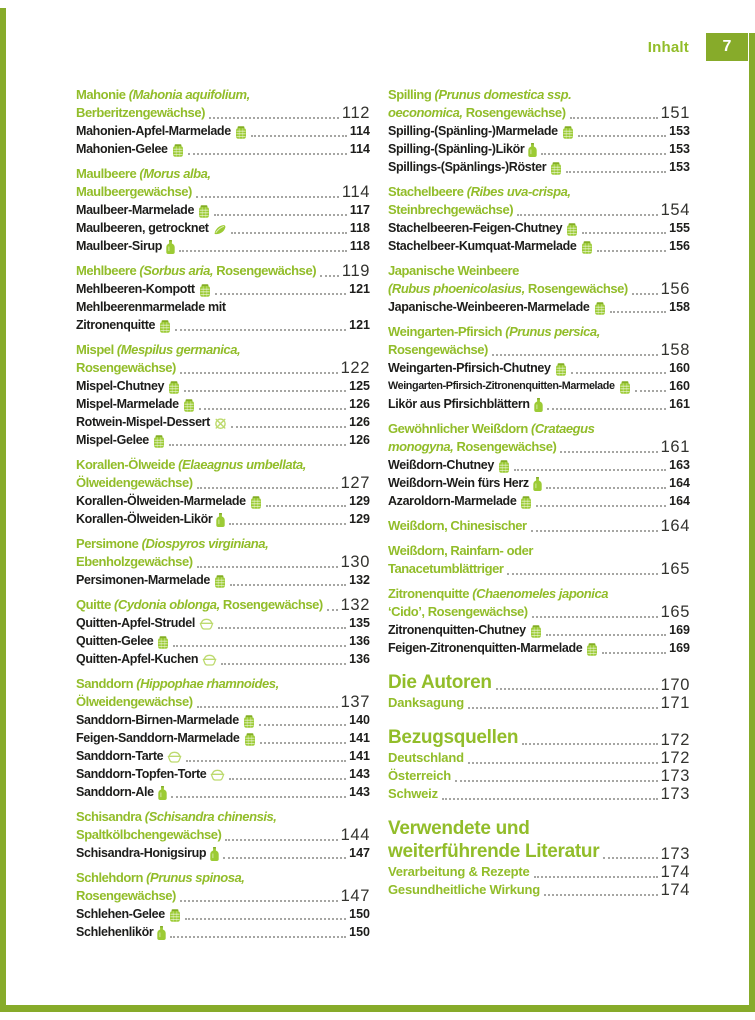  Describe the element at coordinates (223, 878) in the screenshot. I see `section-heading-line: Schlehdorn (Prunus spinosa,` at that location.